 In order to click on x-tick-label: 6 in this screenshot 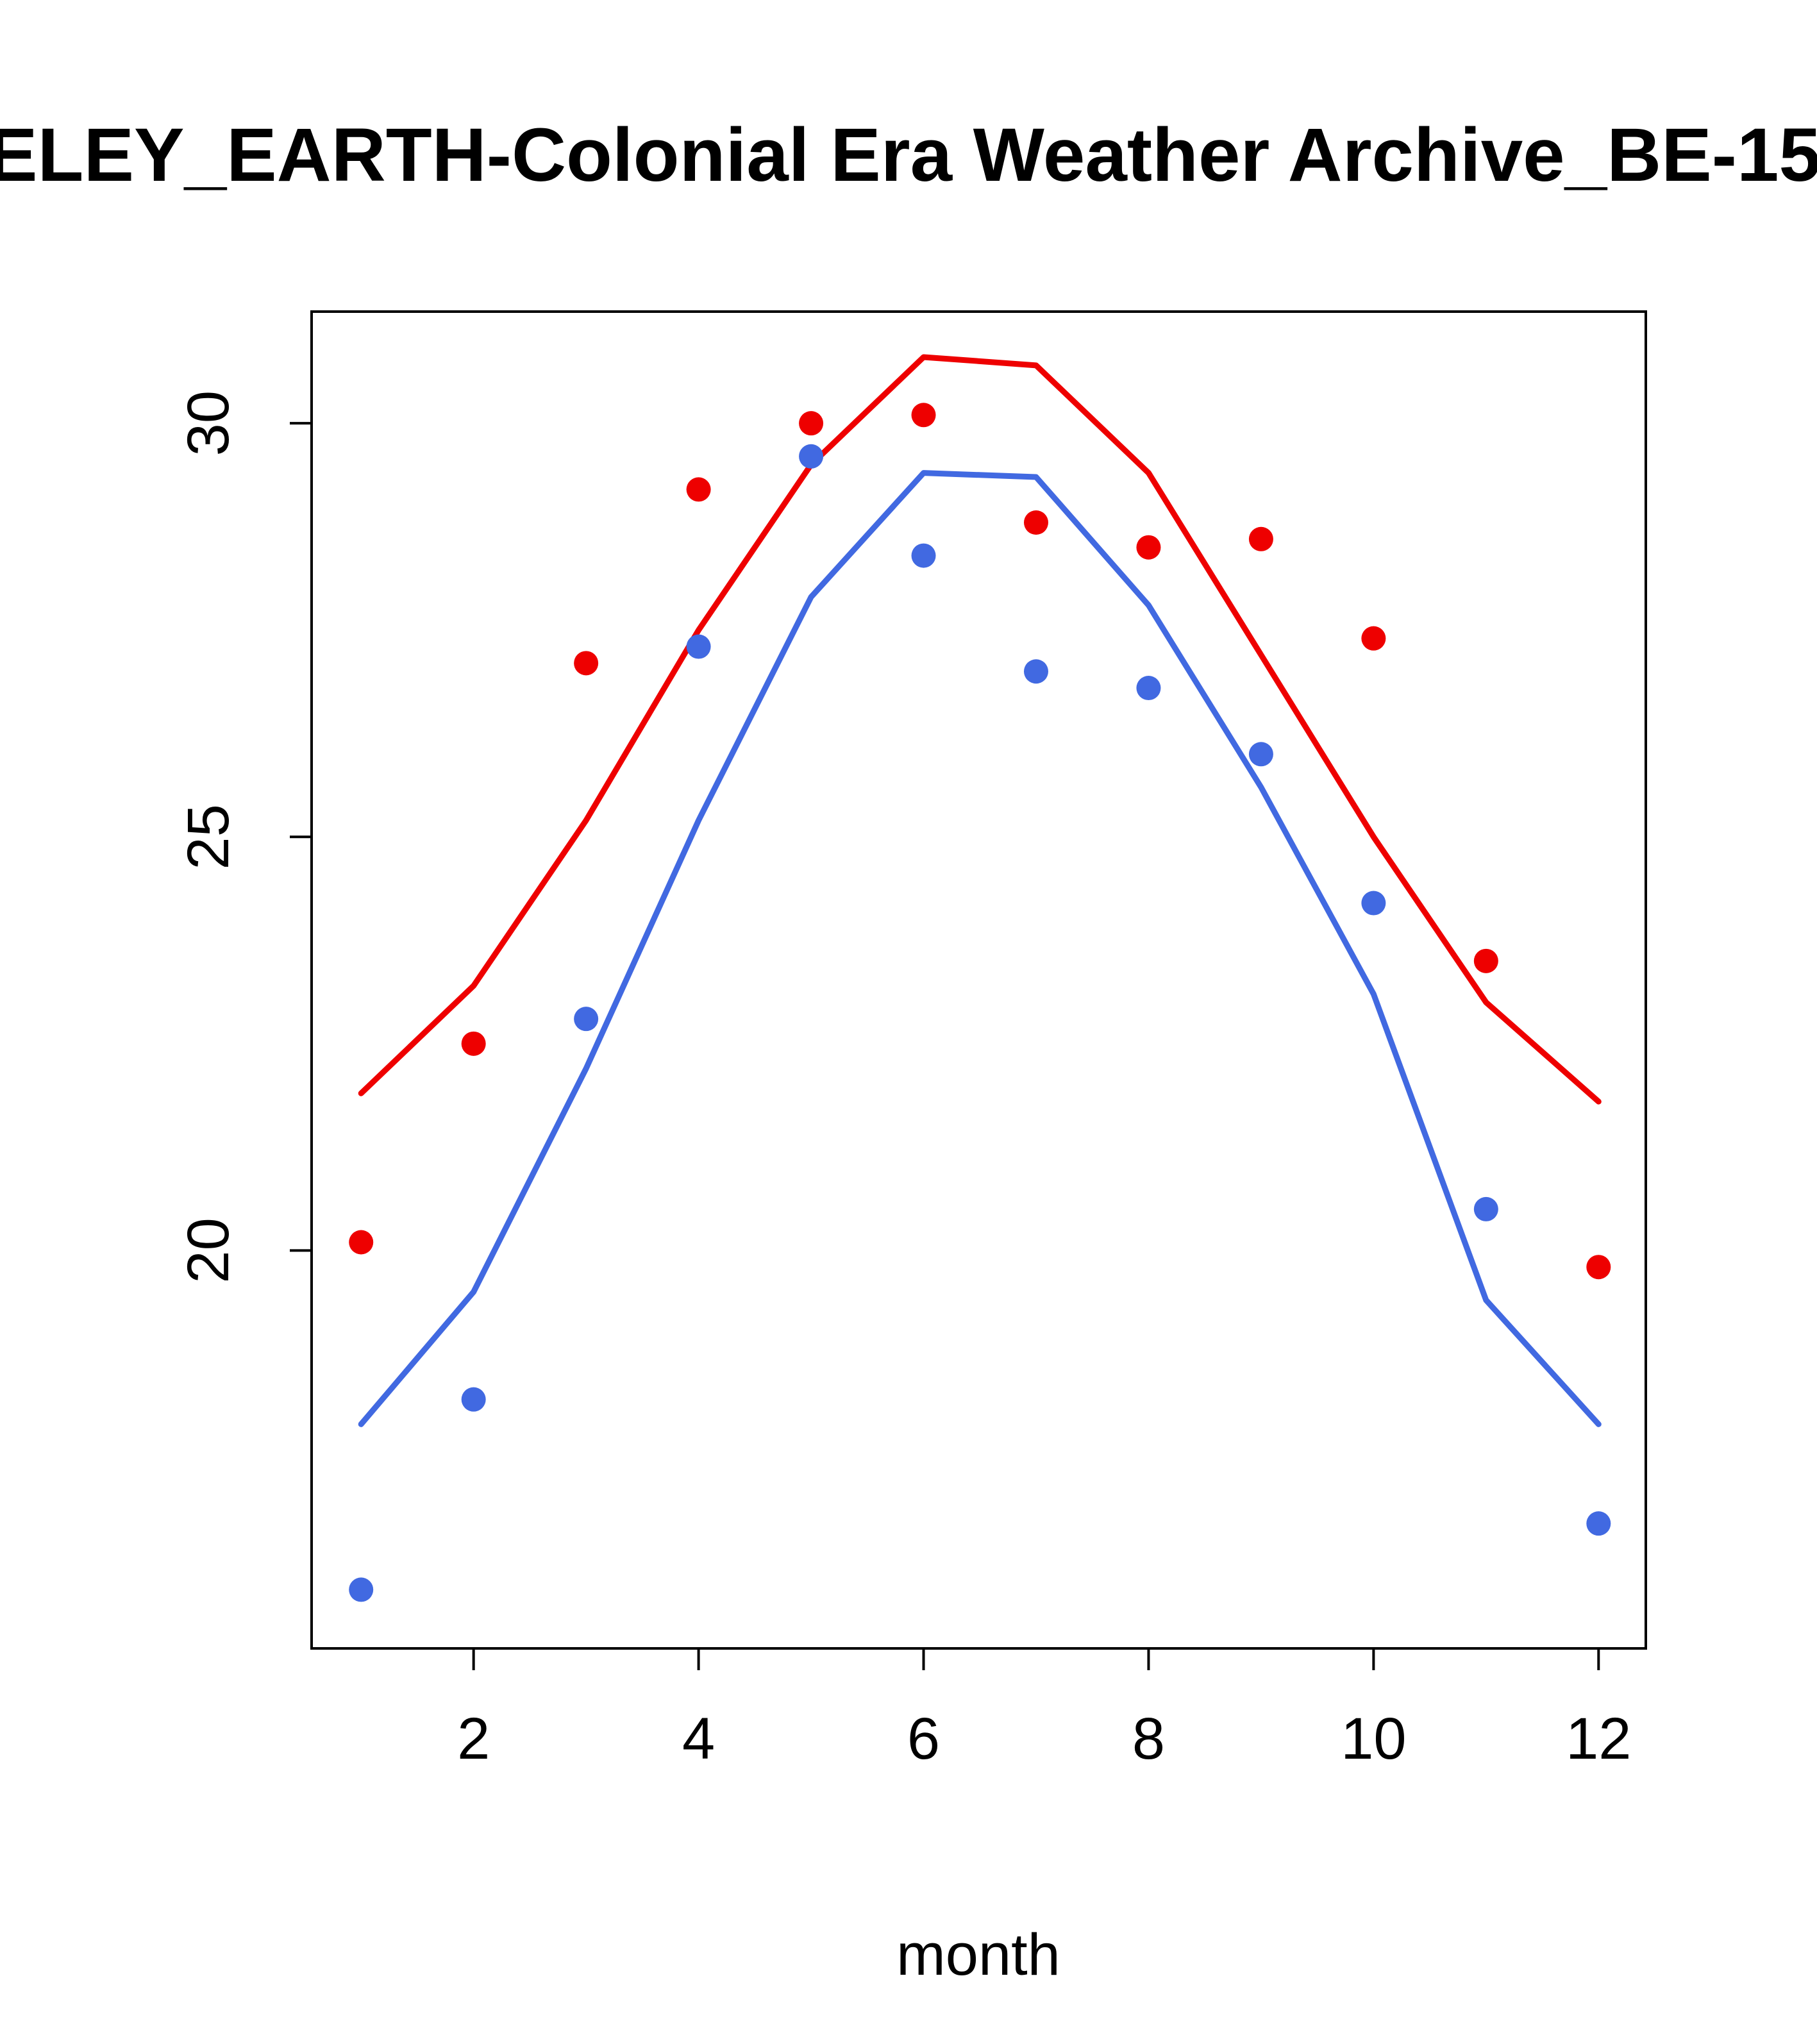, I will do `click(924, 1739)`.